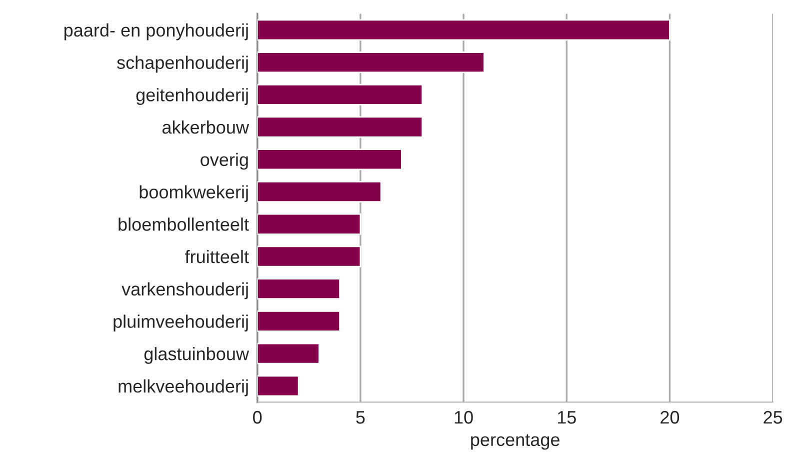 The image size is (787, 458). What do you see at coordinates (257, 417) in the screenshot?
I see `x-tick-label: 0` at bounding box center [257, 417].